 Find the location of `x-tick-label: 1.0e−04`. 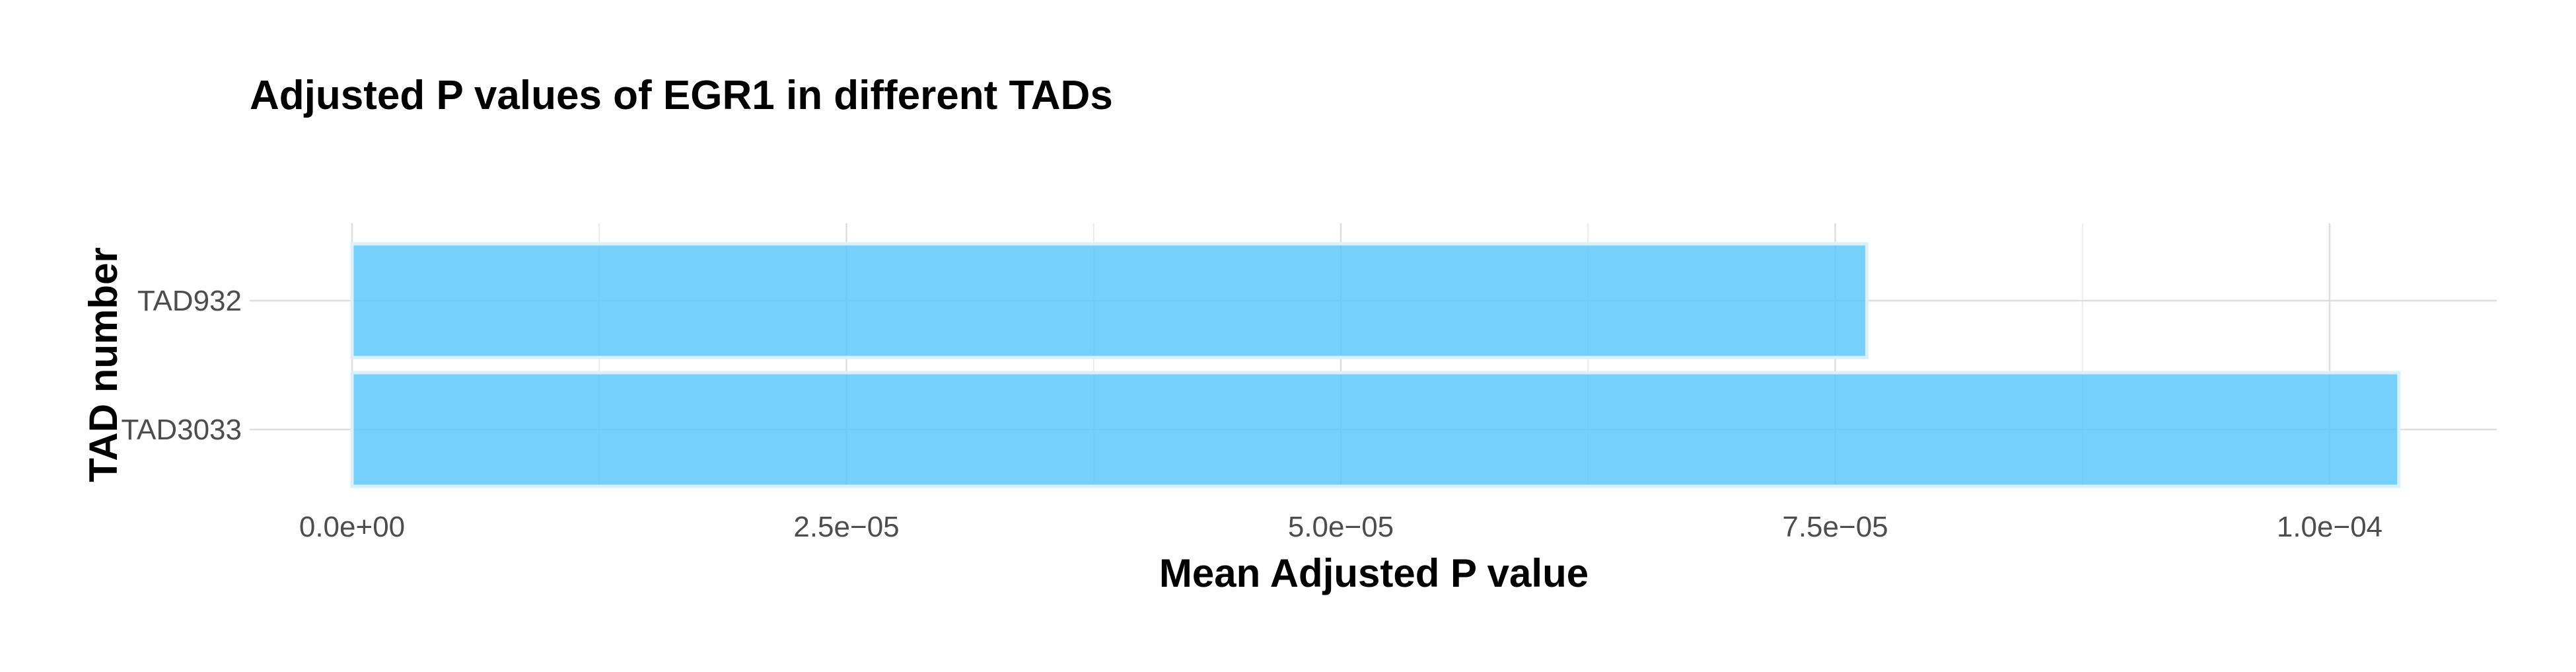

x-tick-label: 1.0e−04 is located at coordinates (2329, 527).